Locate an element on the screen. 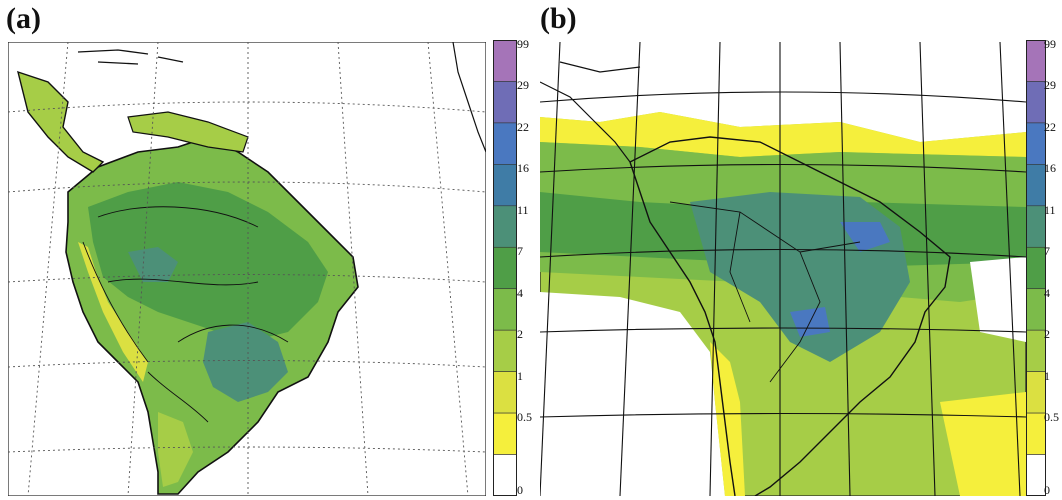 The height and width of the screenshot is (500, 1062). borders-b is located at coordinates (765, 292).